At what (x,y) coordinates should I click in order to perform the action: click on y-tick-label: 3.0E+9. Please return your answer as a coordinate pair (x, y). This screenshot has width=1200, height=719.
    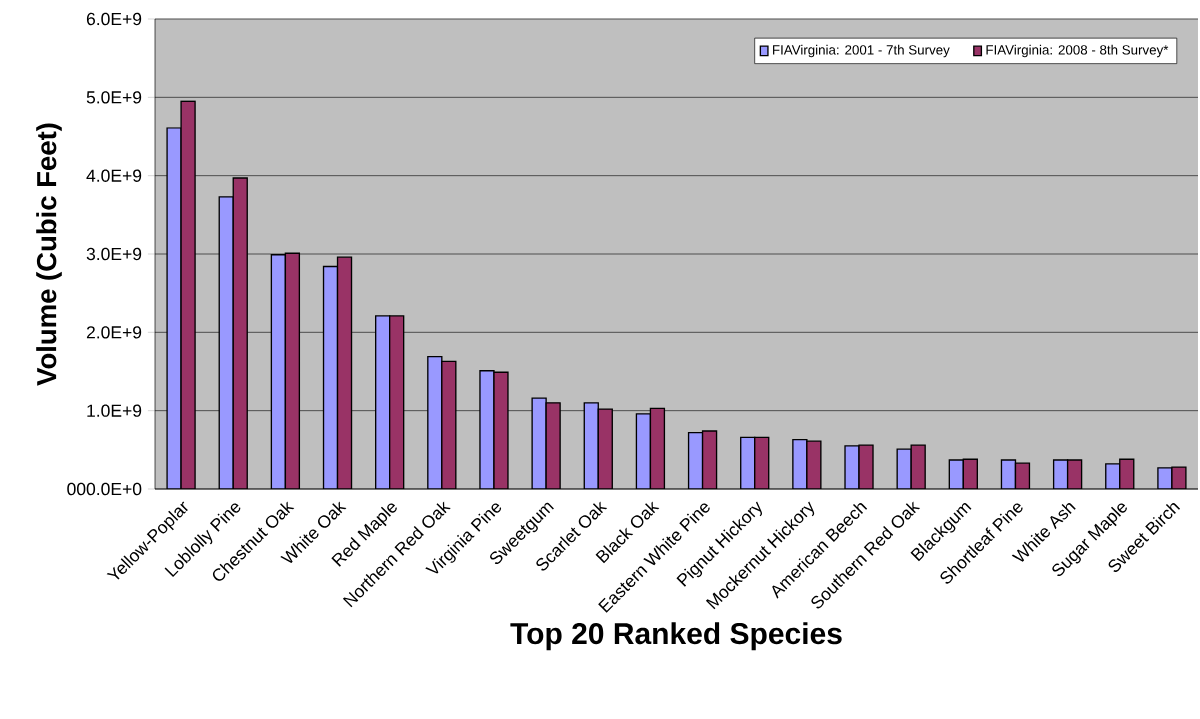
    Looking at the image, I should click on (114, 254).